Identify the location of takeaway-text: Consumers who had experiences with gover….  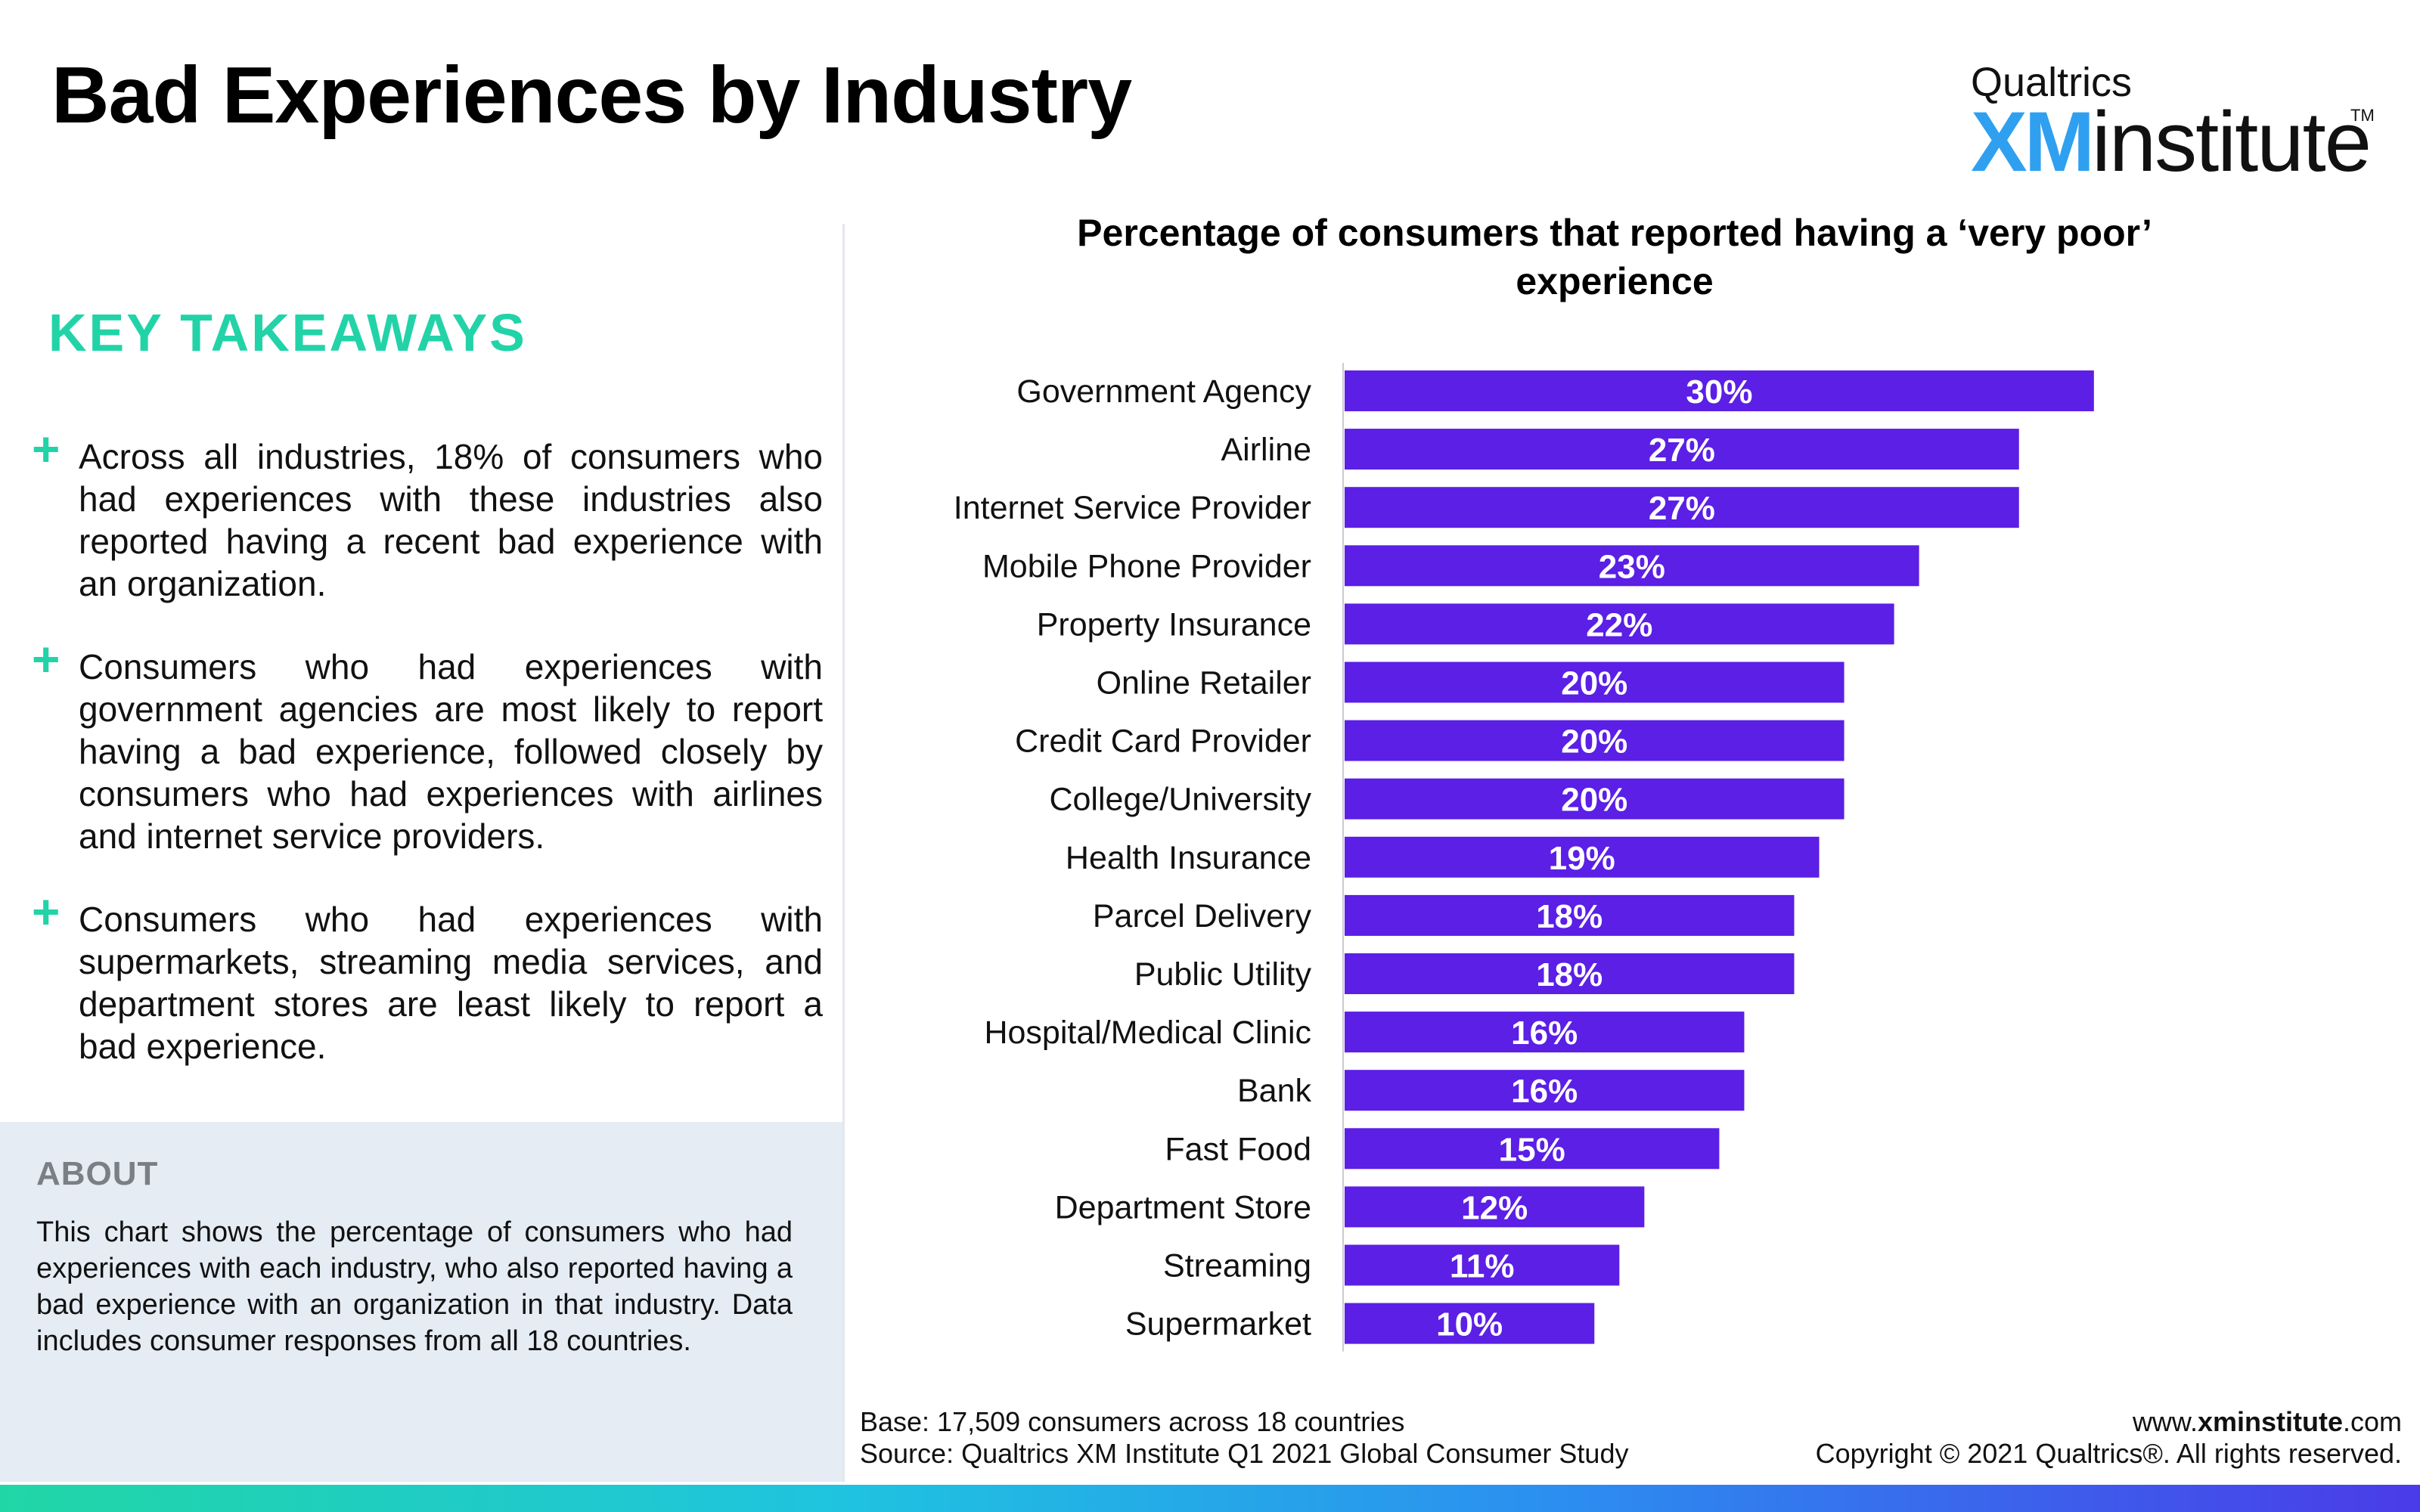
(451, 751).